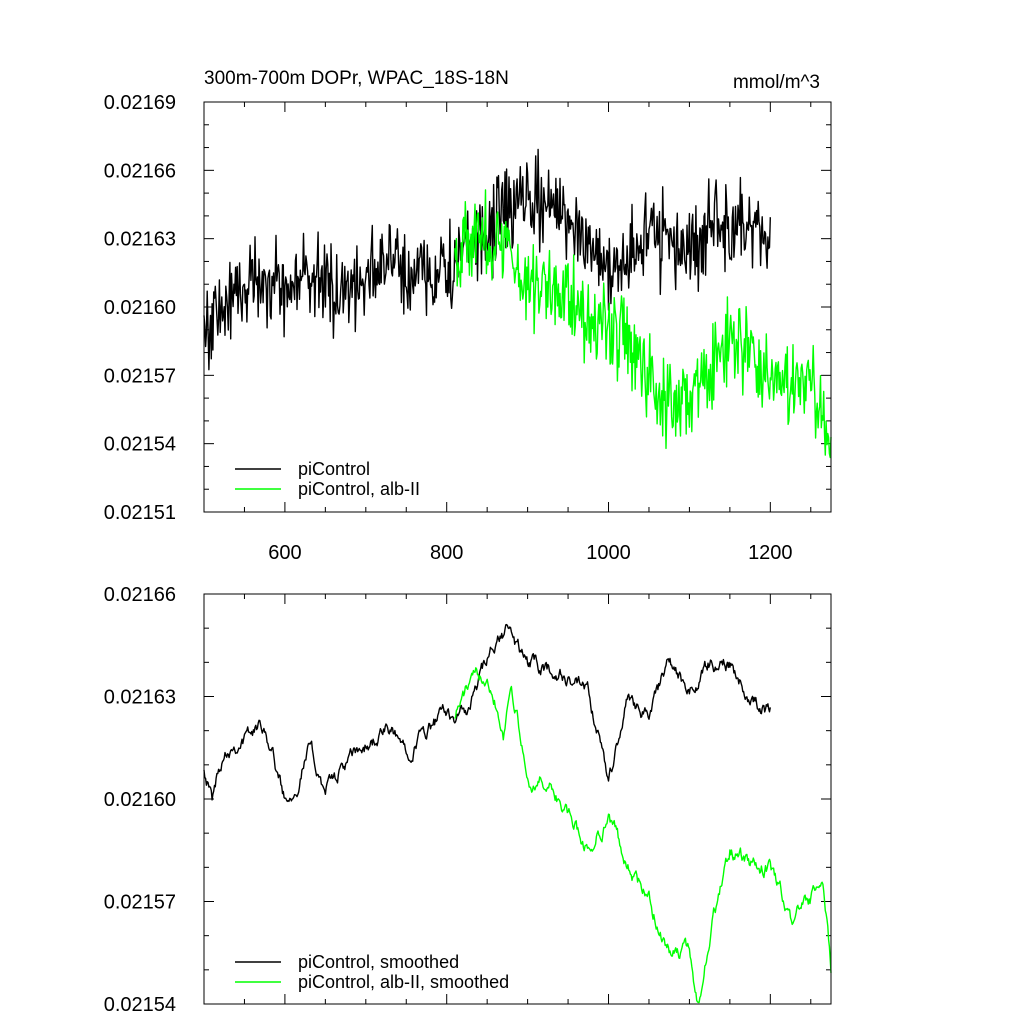 This screenshot has width=1024, height=1024. What do you see at coordinates (487, 713) in the screenshot?
I see `series-line-picontrol-smoothed` at bounding box center [487, 713].